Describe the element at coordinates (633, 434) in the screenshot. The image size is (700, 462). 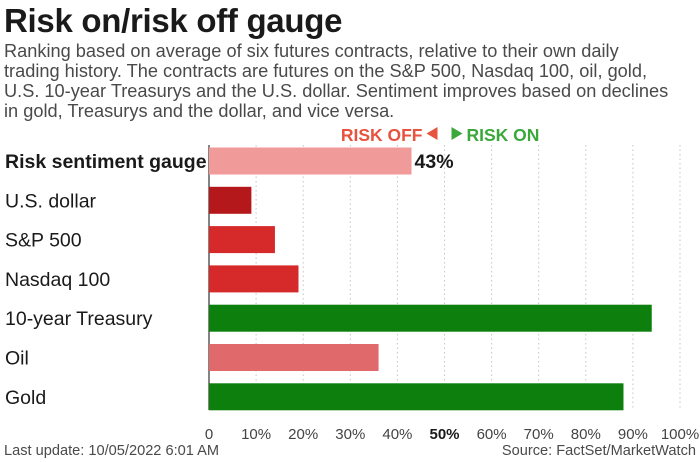
I see `x-tick-label: 90%` at that location.